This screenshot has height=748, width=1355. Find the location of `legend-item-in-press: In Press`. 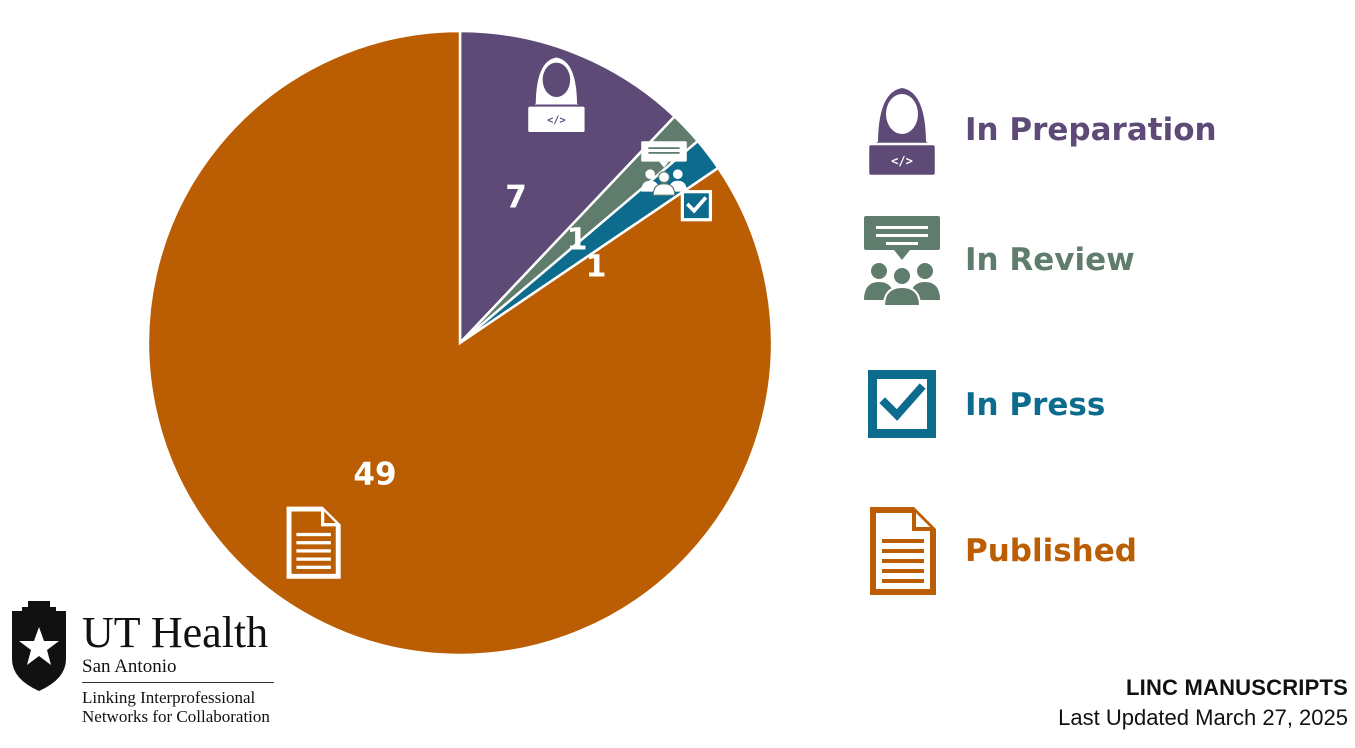

legend-item-in-press: In Press is located at coordinates (983, 405).